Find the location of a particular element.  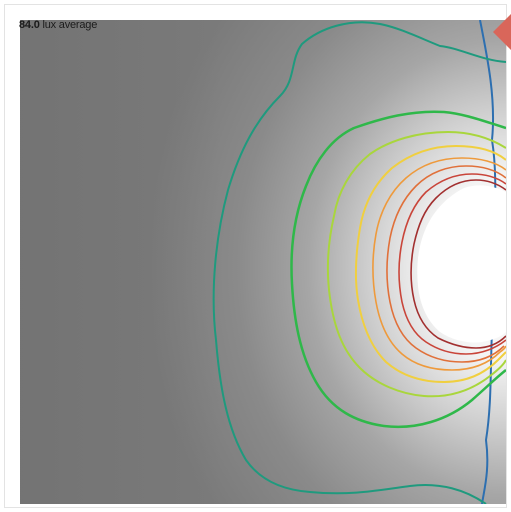

triangle-left-icon is located at coordinates (502, 32).